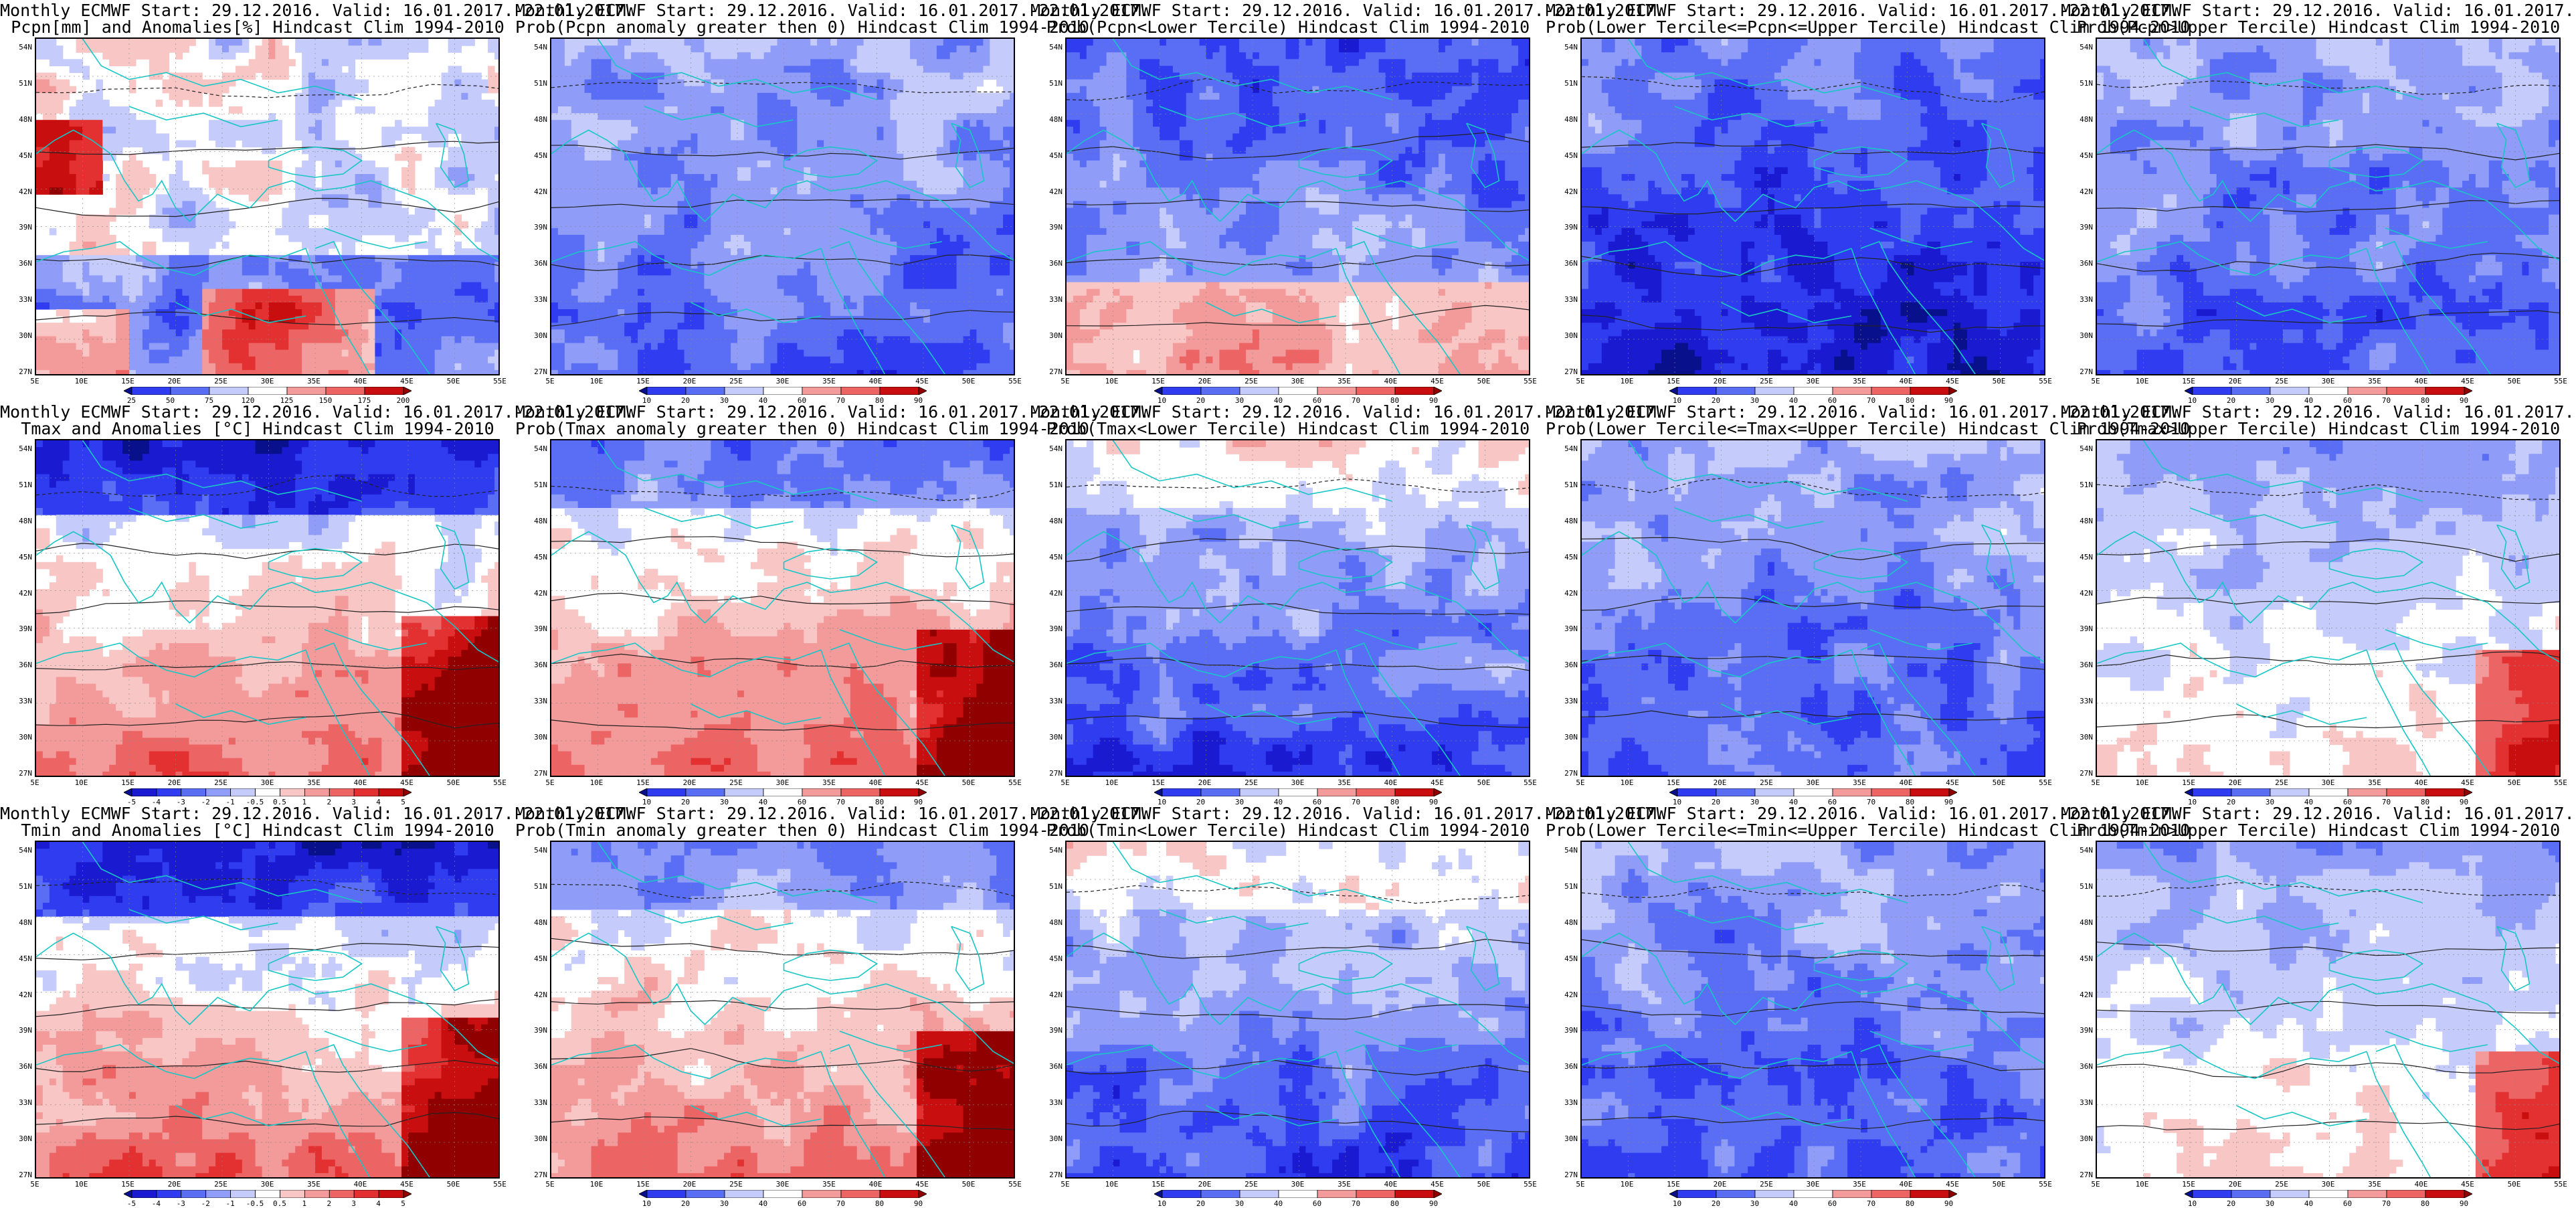 This screenshot has height=1208, width=2576. I want to click on colorbar-tick-label: 4, so click(378, 1203).